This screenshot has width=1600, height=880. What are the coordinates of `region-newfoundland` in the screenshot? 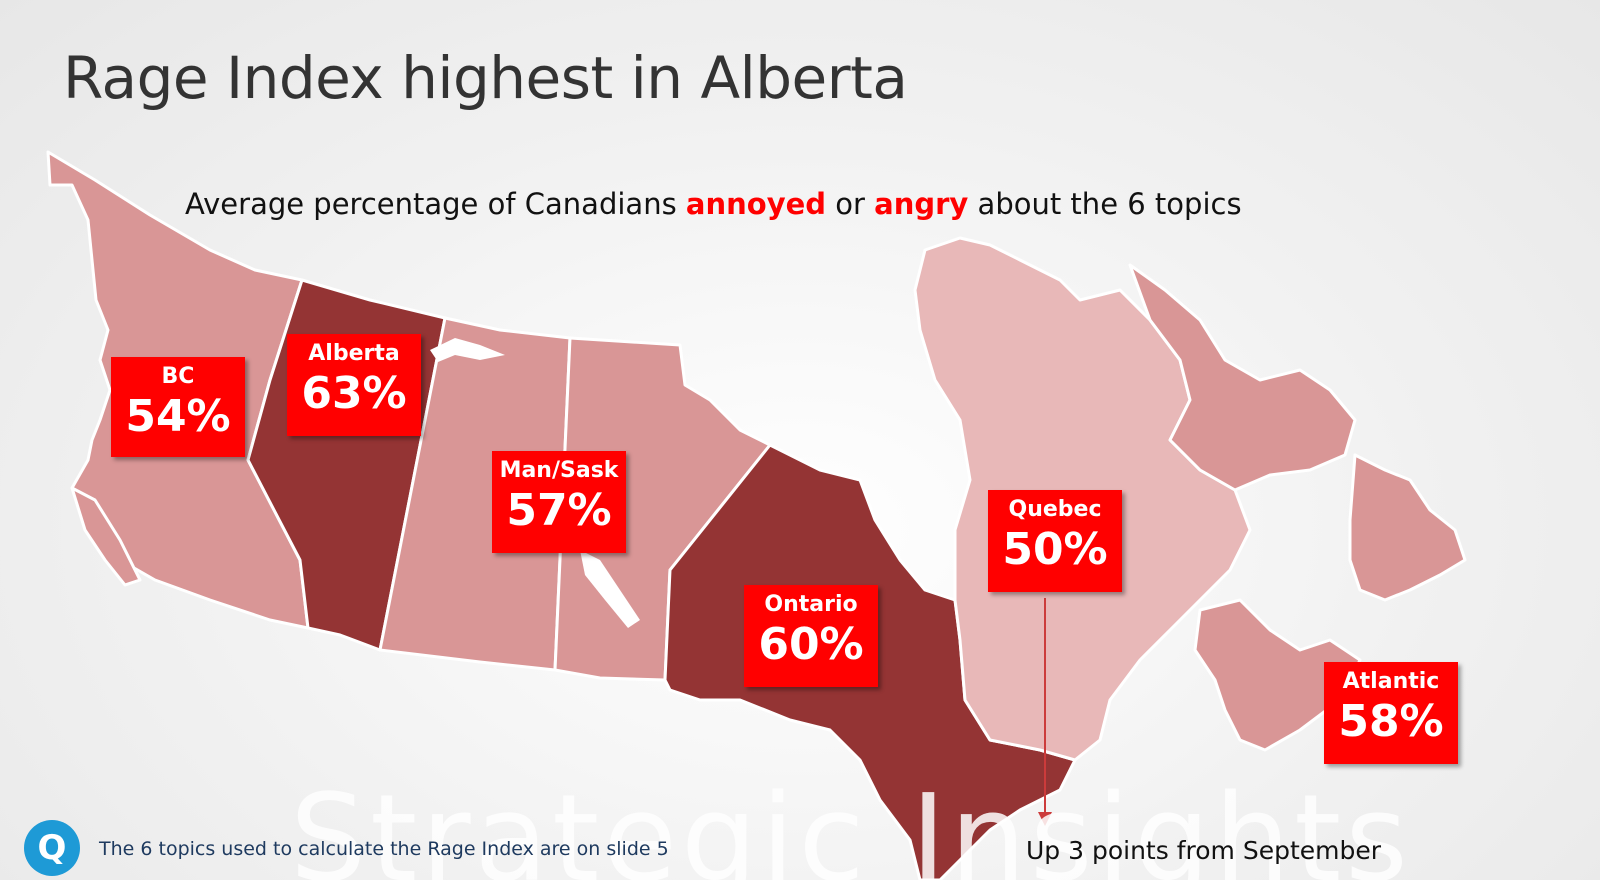 It's located at (1407, 527).